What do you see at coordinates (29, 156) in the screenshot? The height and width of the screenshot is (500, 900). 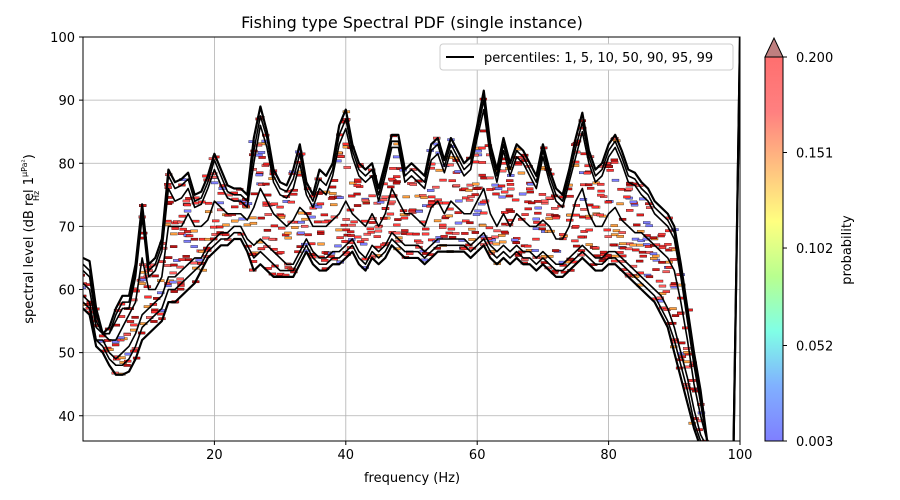 I see `y-axis-label-close: )` at bounding box center [29, 156].